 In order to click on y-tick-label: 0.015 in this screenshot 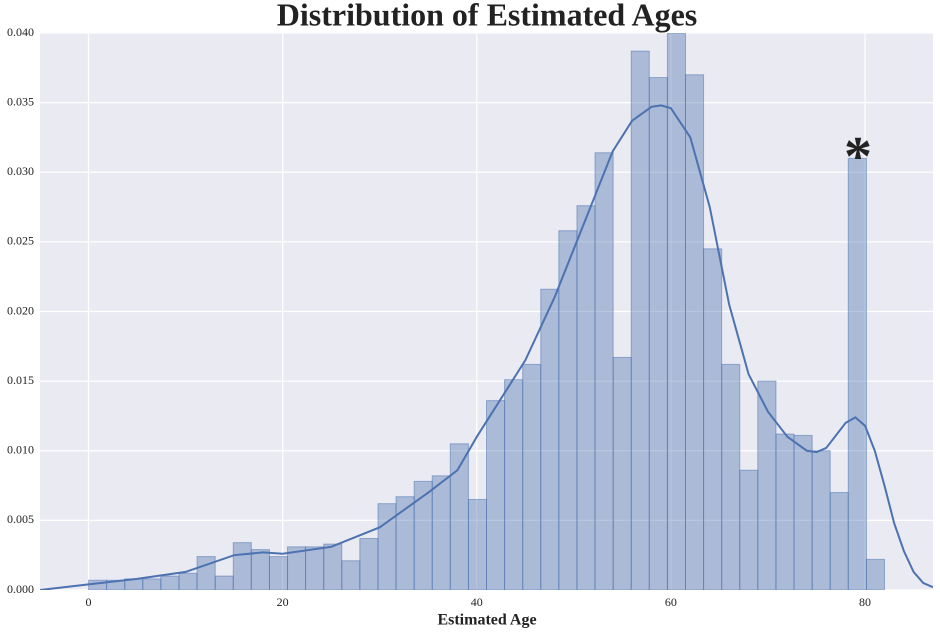, I will do `click(20, 380)`.